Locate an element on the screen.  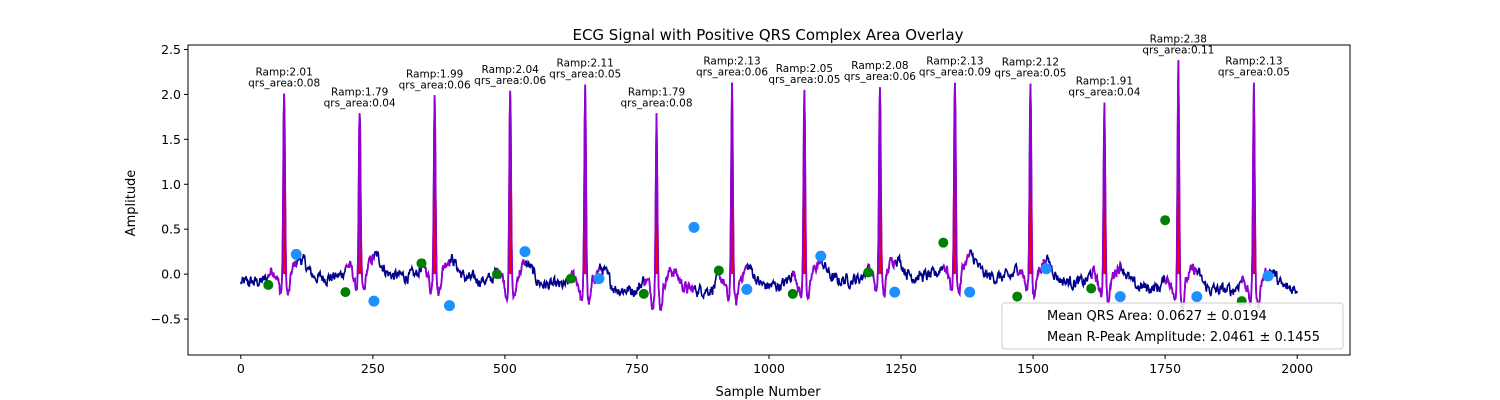
beat-qrs-area-label-7: qrs_area:0.06 is located at coordinates (732, 73).